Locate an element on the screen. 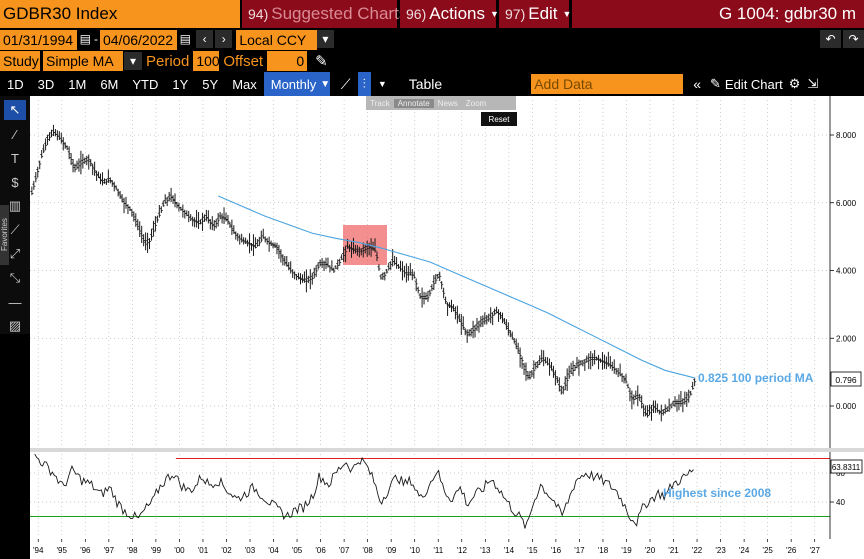  frequency-select: Monthly ▼ is located at coordinates (297, 84).